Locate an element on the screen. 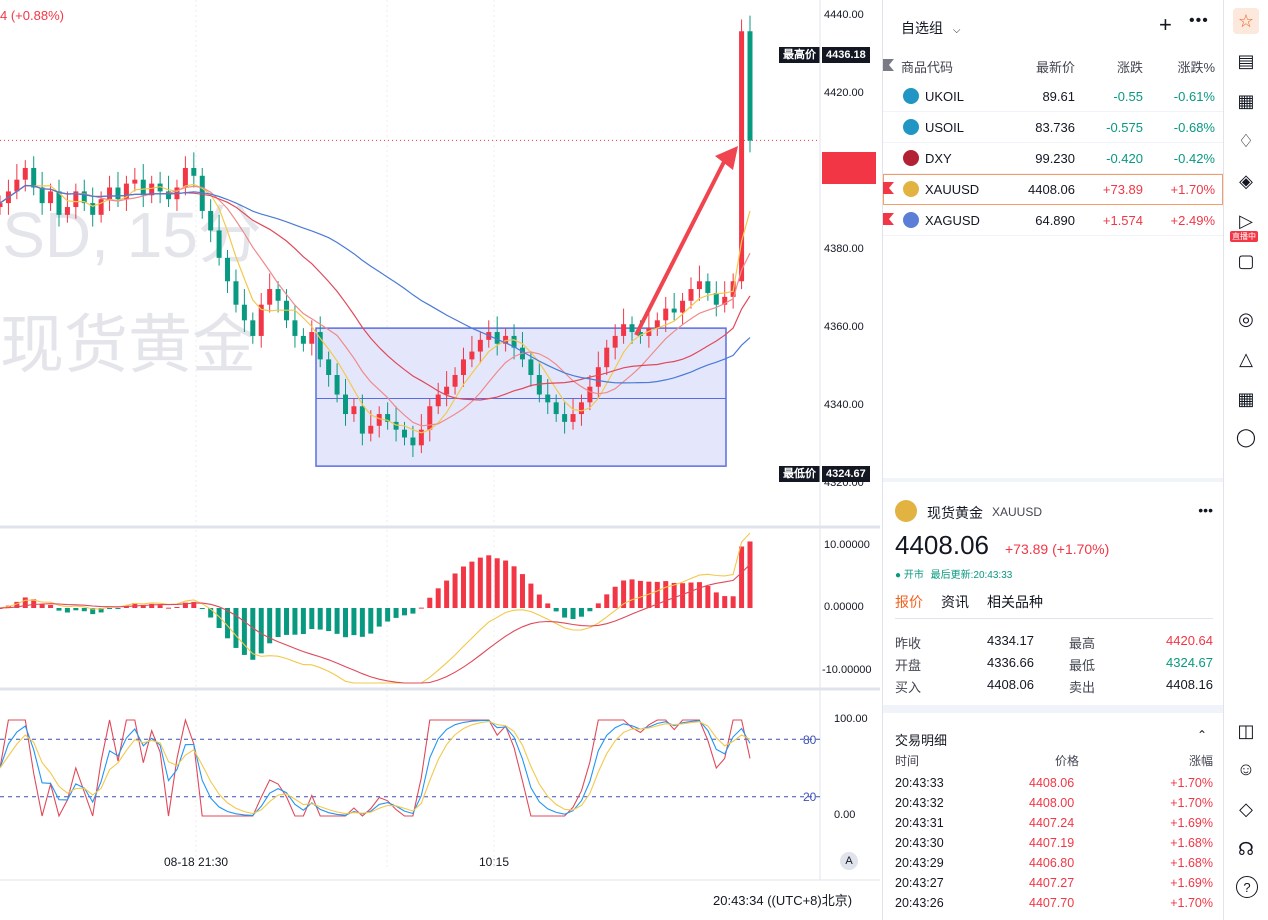 This screenshot has width=1268, height=920. watchlist-price: 89.61 is located at coordinates (1058, 96).